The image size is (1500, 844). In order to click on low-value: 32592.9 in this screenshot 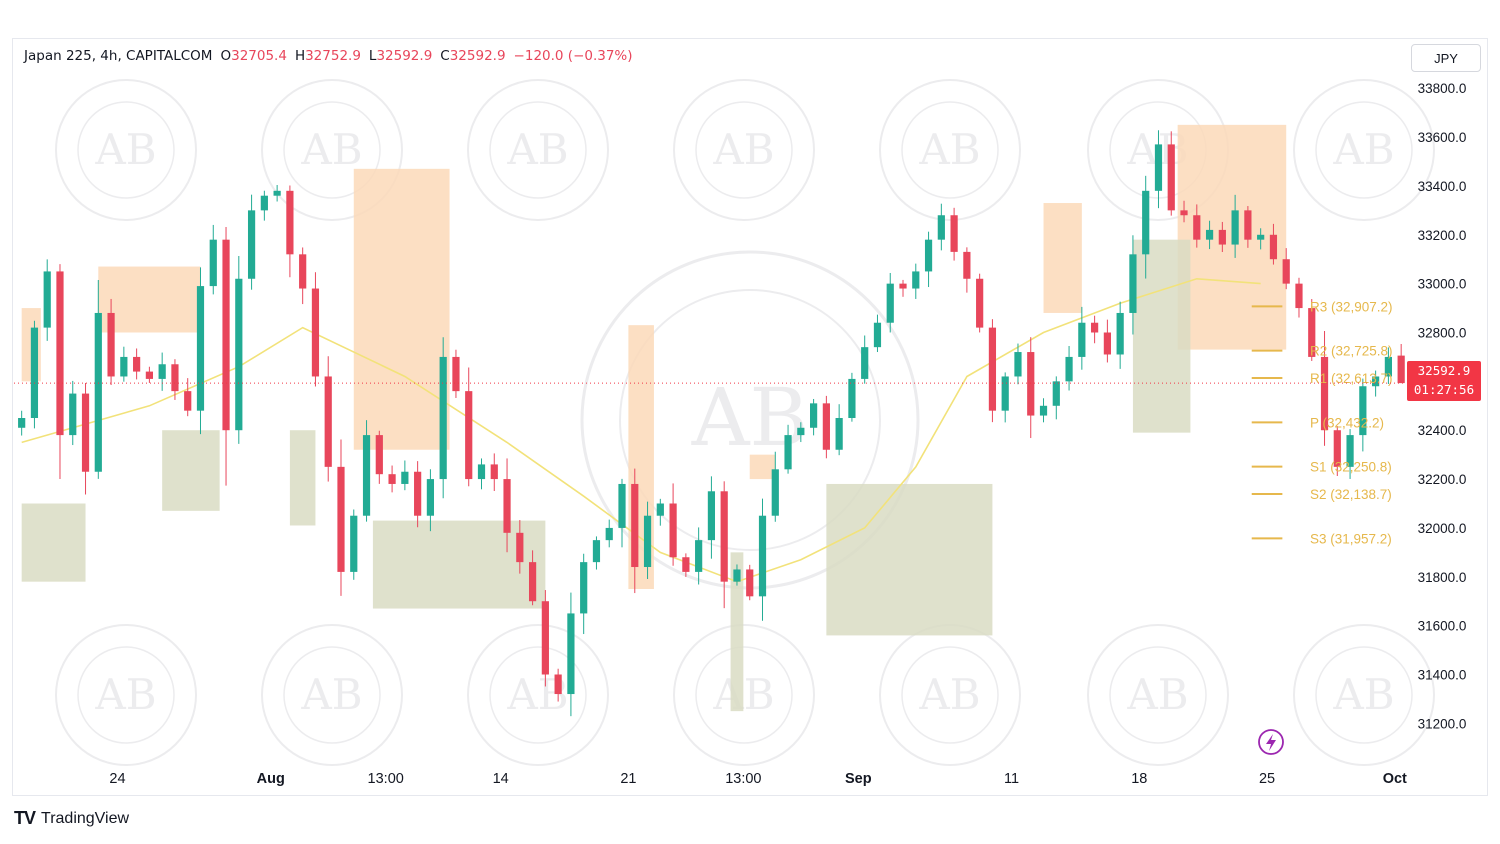, I will do `click(404, 56)`.